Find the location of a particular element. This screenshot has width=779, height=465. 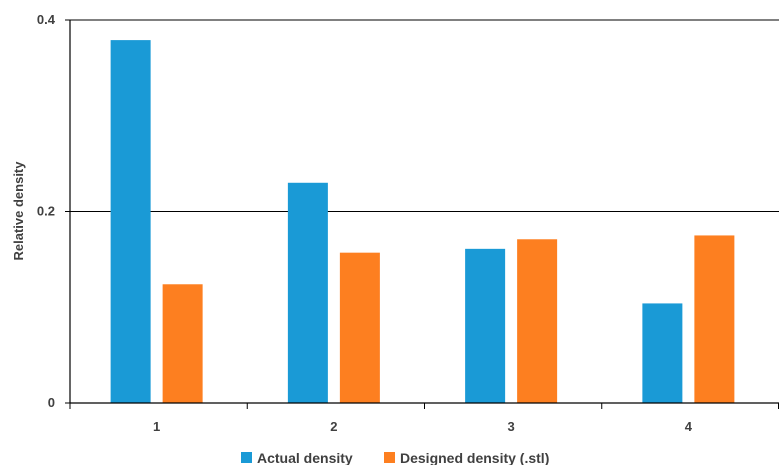

legend: Actual density Designed density (.stl) is located at coordinates (395, 457).